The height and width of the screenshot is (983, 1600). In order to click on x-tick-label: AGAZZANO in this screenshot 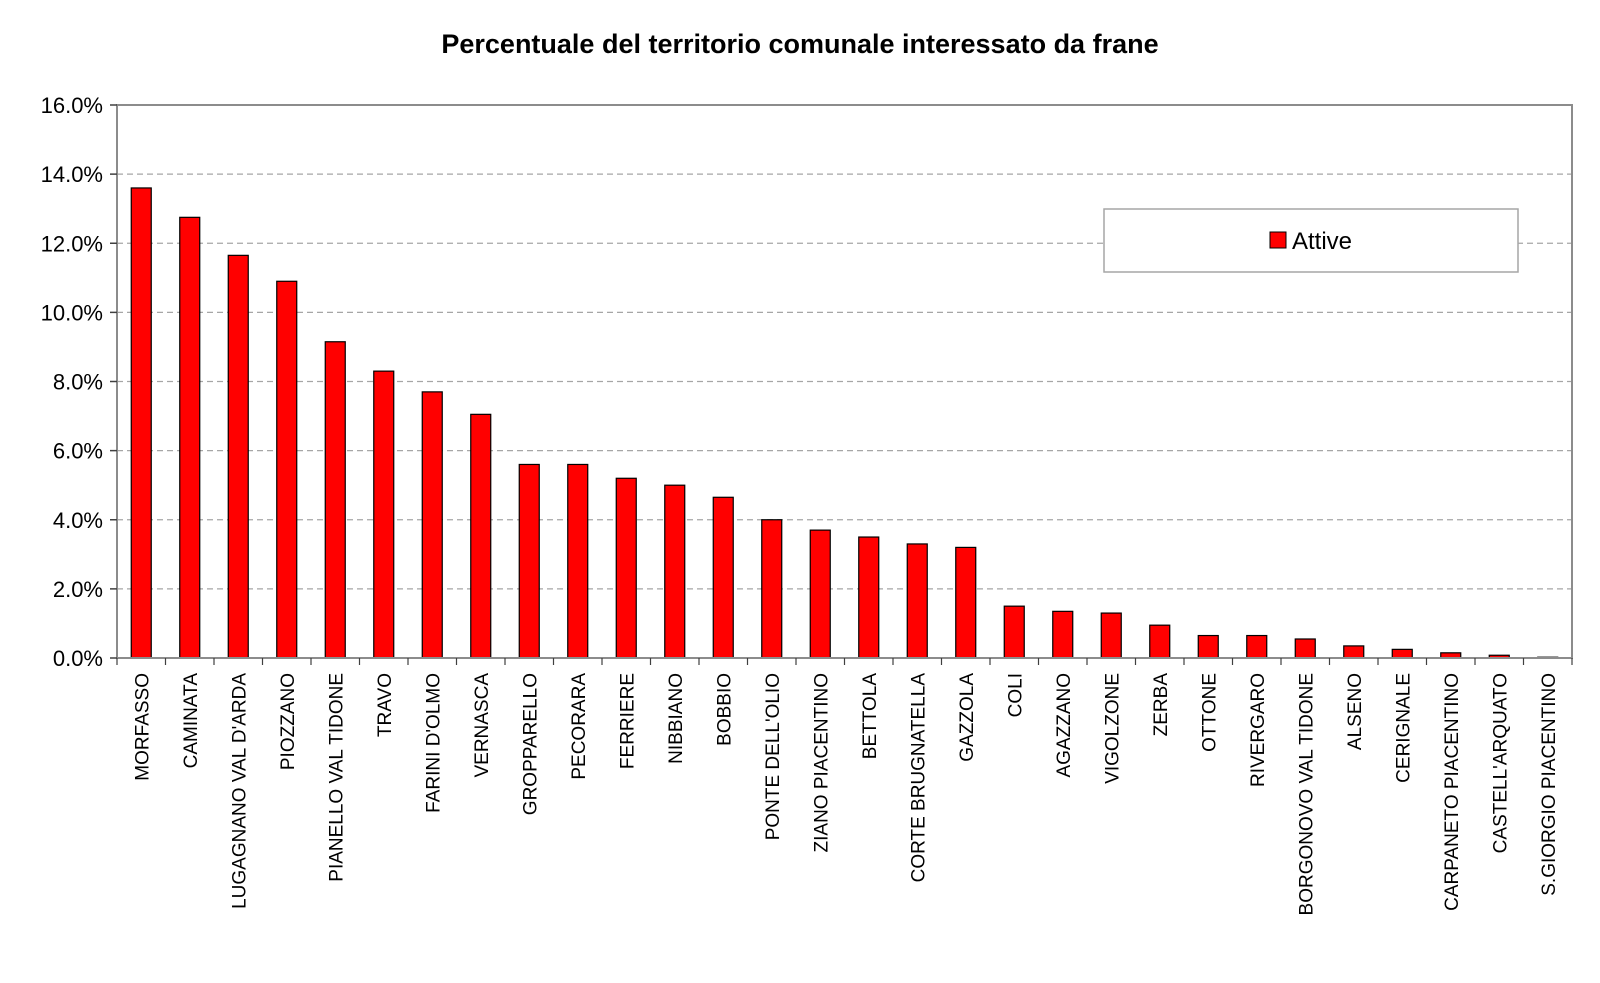, I will do `click(1064, 725)`.